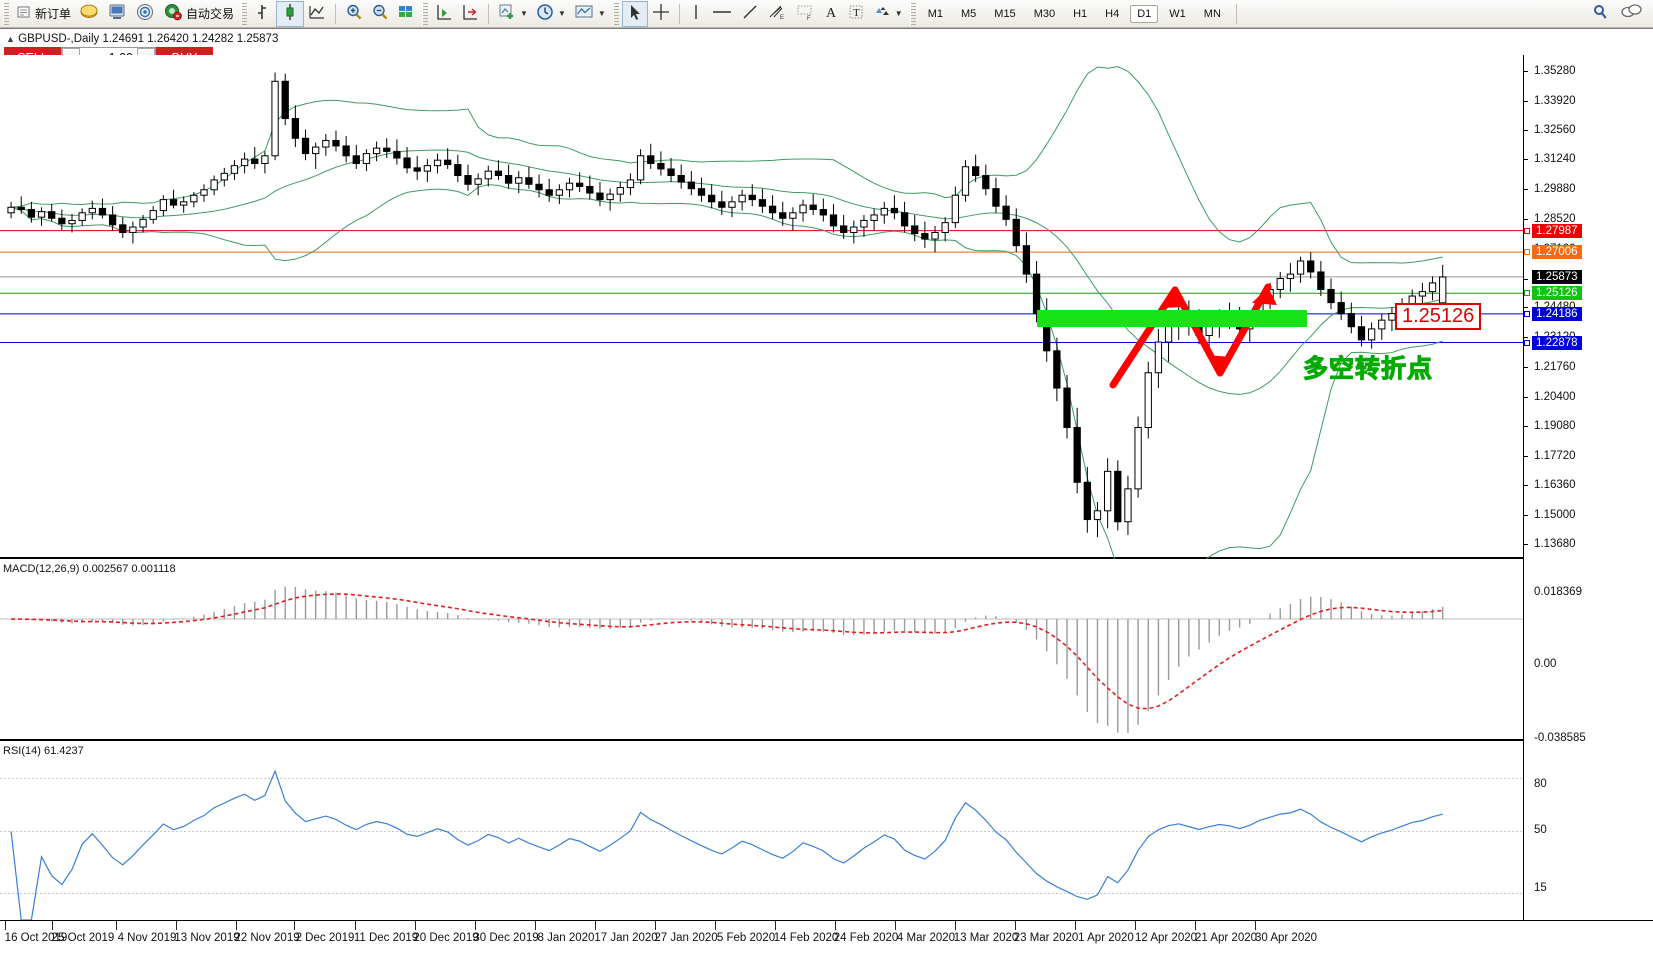  What do you see at coordinates (969, 13) in the screenshot?
I see `timeframe-m5: M5` at bounding box center [969, 13].